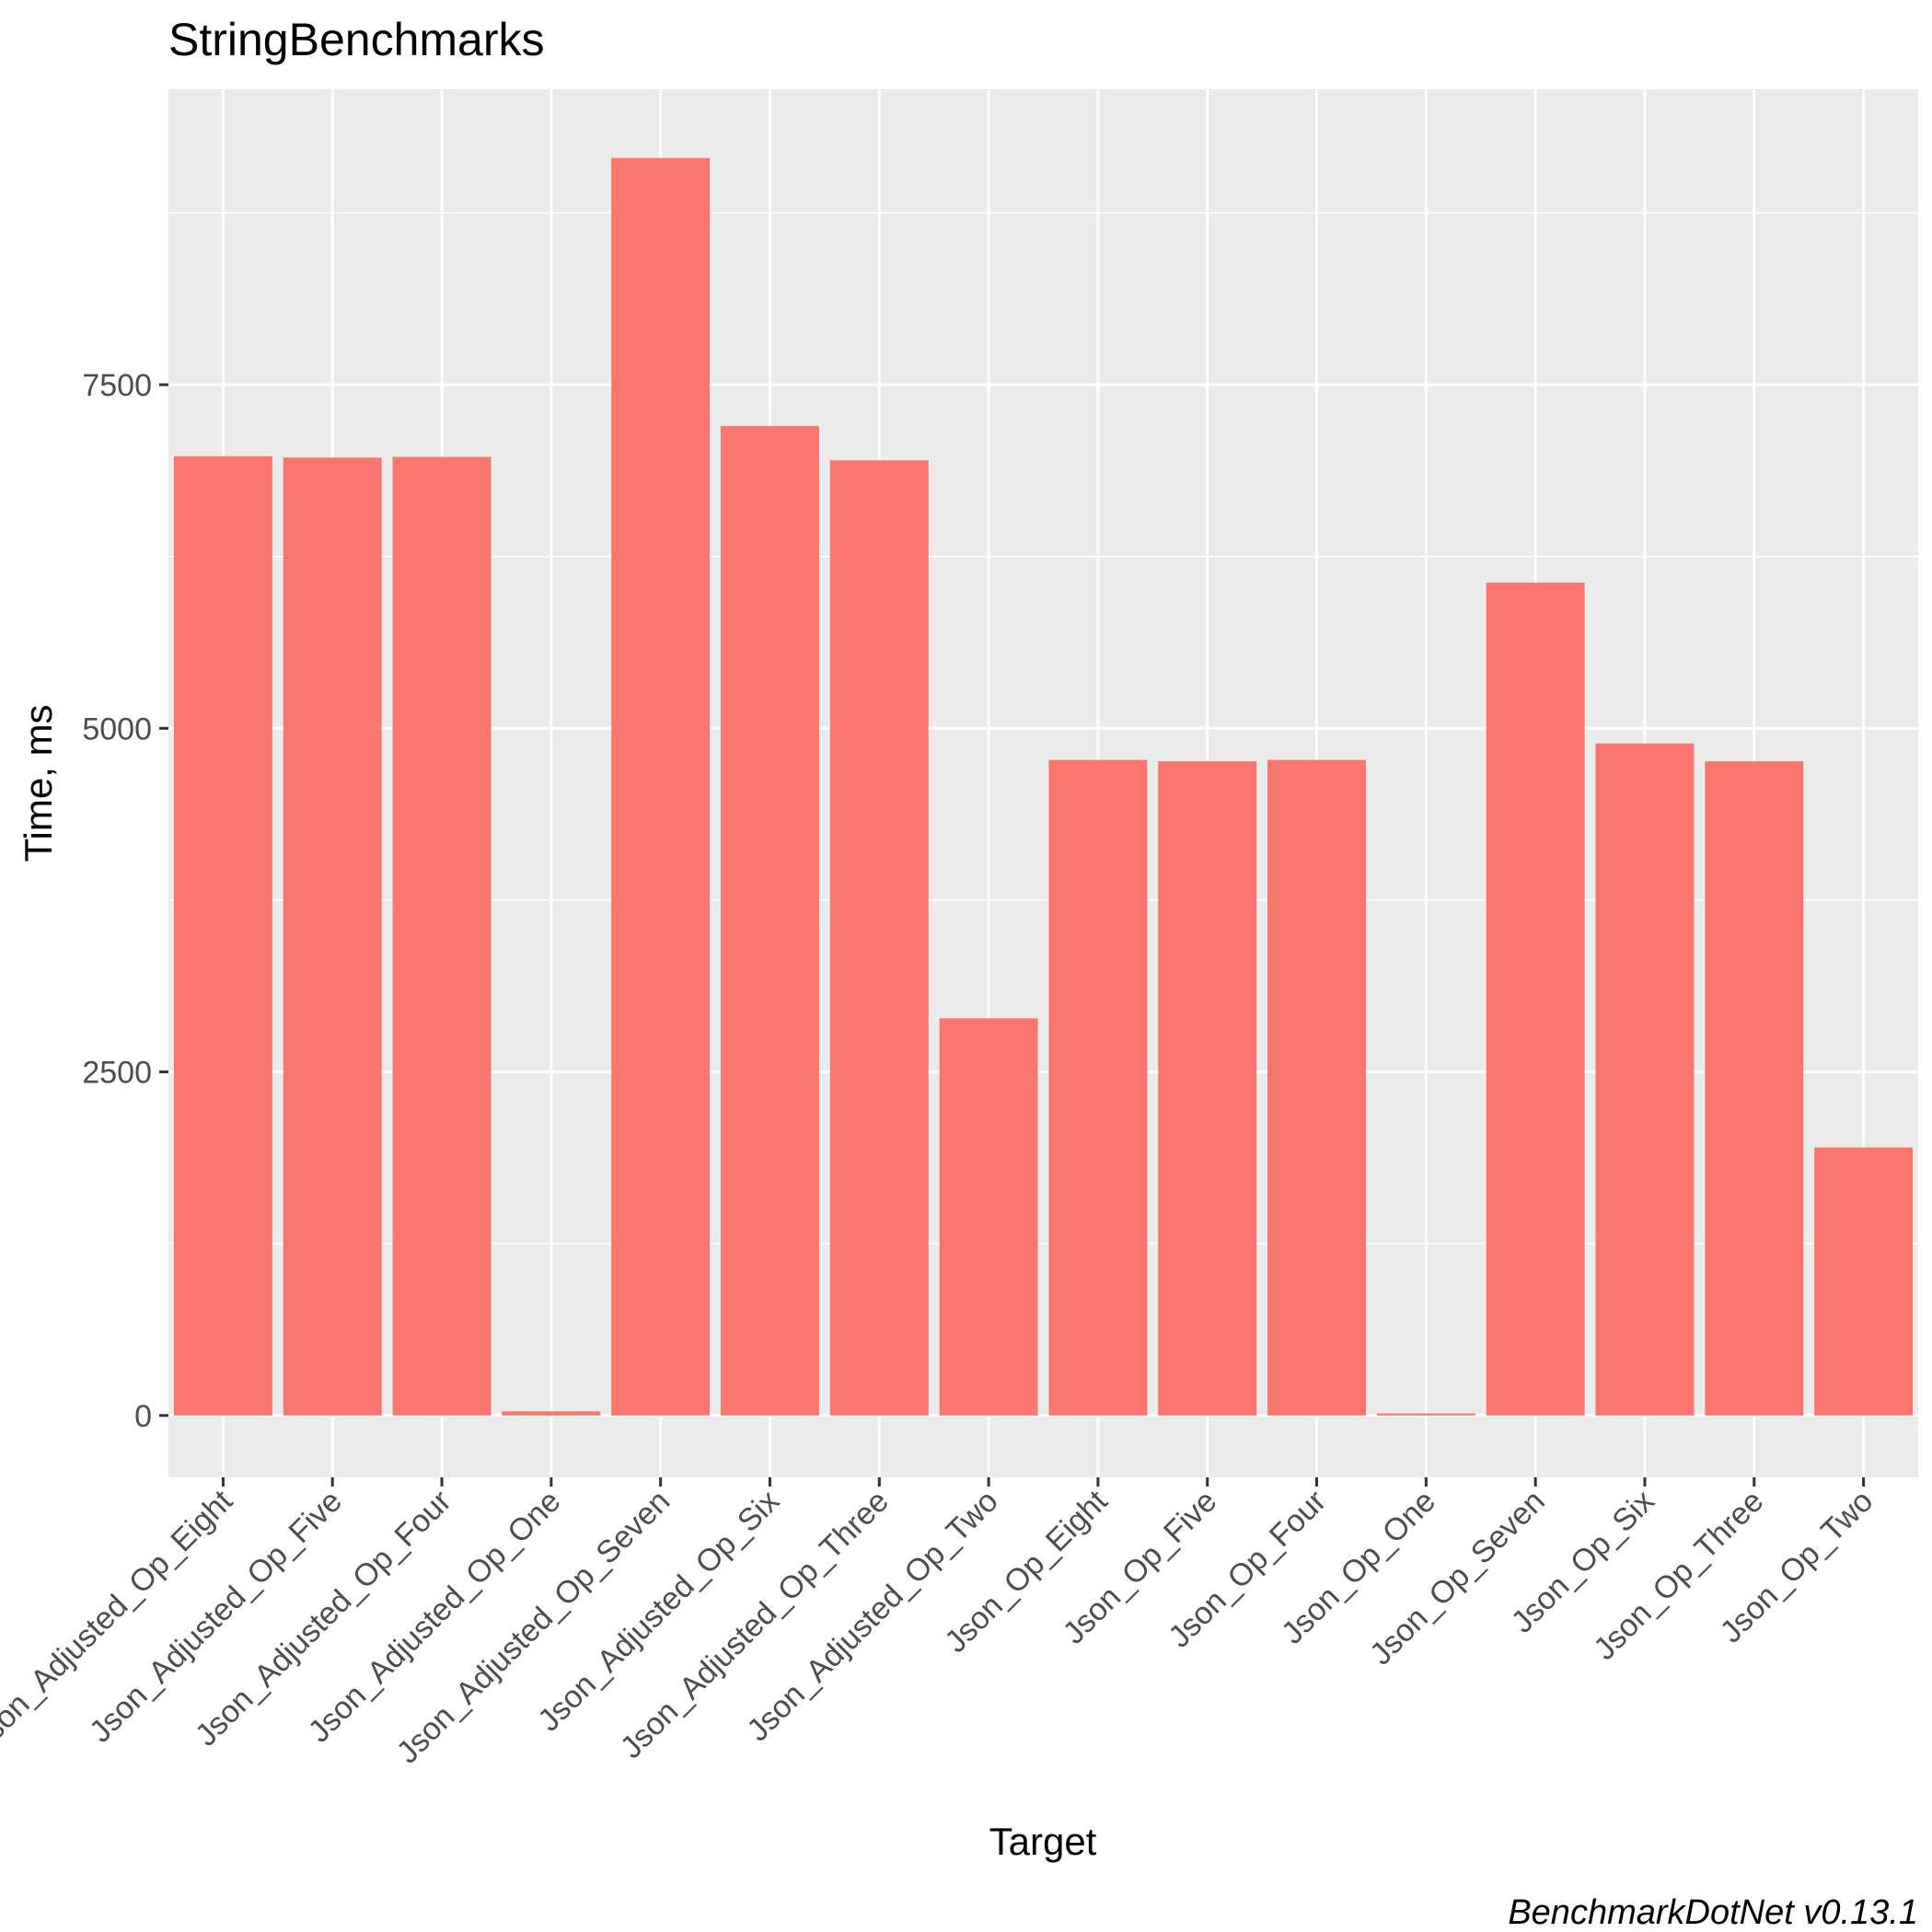  Describe the element at coordinates (125, 901) in the screenshot. I see `y-axis: 0 2500 5000 7500` at that location.